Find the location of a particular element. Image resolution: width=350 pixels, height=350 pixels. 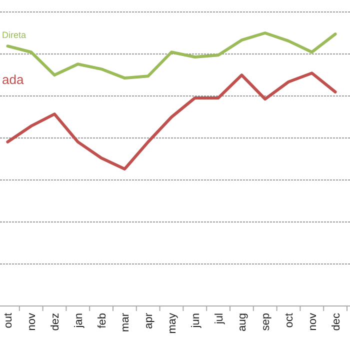

x-tick-label: oct is located at coordinates (290, 320).